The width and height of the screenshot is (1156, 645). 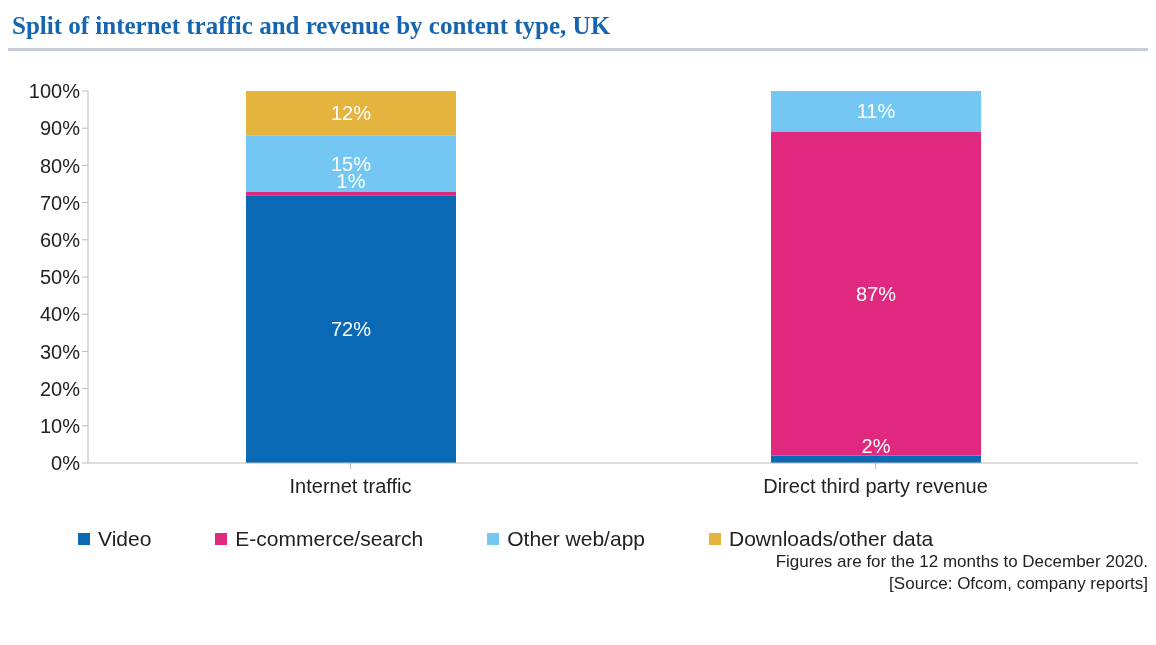 What do you see at coordinates (125, 539) in the screenshot?
I see `legend-label: Video` at bounding box center [125, 539].